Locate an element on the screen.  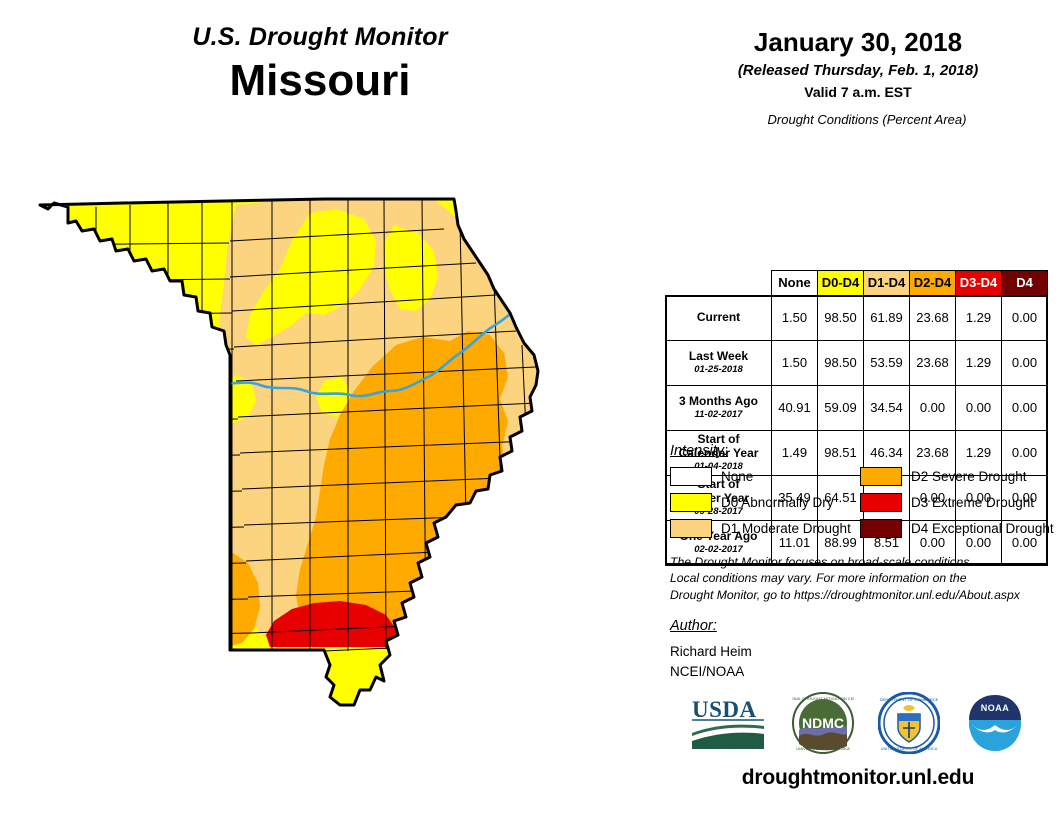
table-caption: Drought Conditions (Percent Area) is located at coordinates (867, 119).